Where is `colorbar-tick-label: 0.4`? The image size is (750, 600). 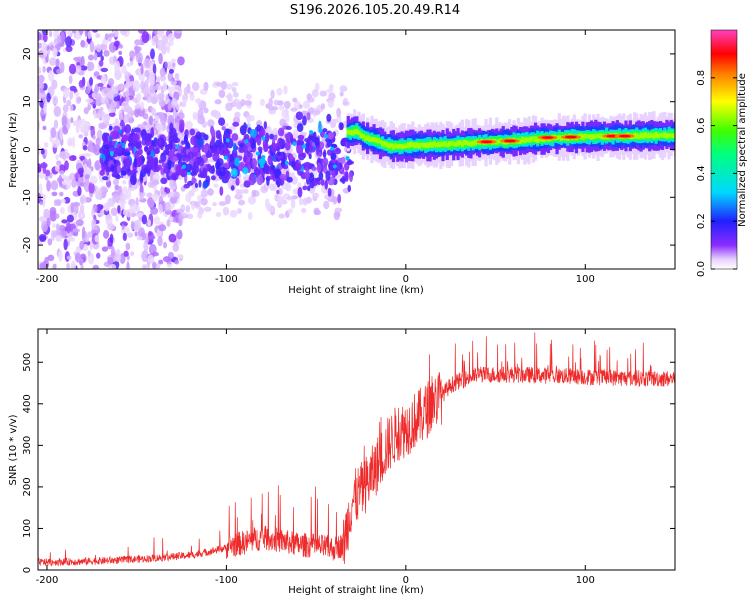
colorbar-tick-label: 0.4 is located at coordinates (701, 173).